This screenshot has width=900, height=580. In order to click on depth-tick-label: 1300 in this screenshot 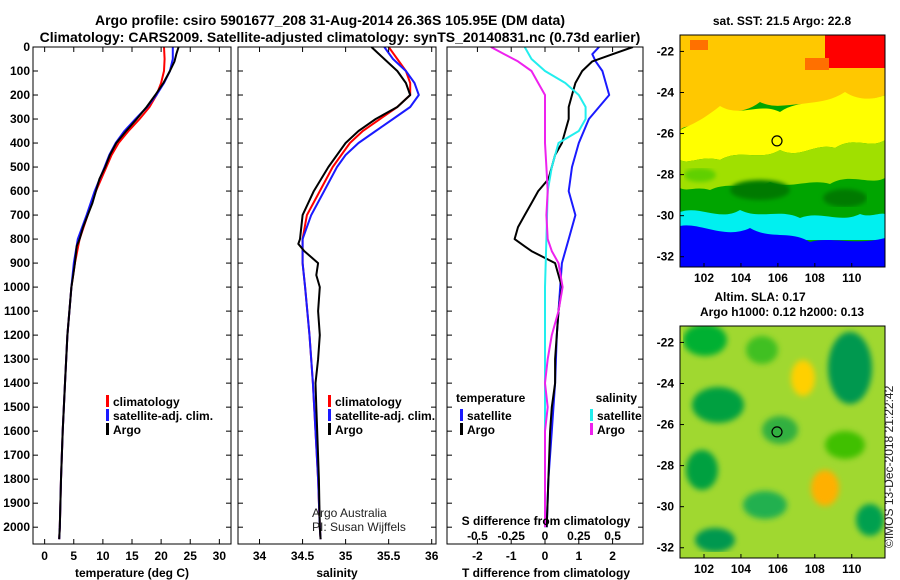, I will do `click(16, 359)`.